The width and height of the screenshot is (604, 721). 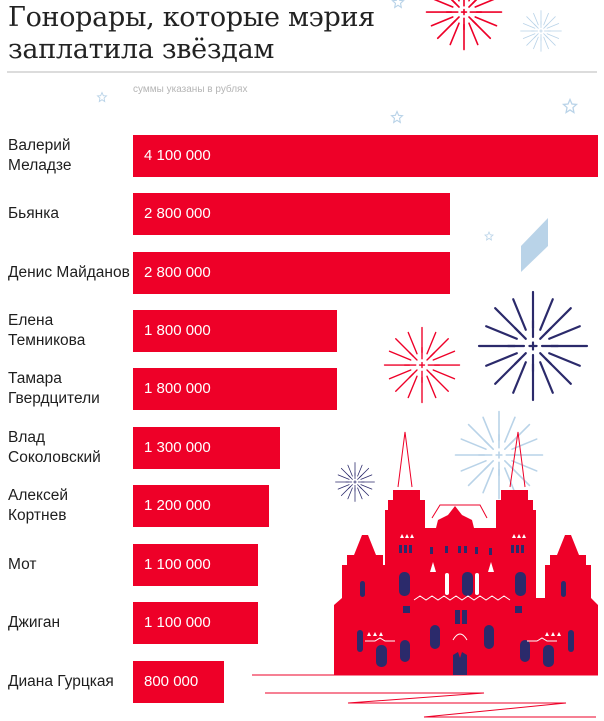 I want to click on bar: 4 100 000, so click(x=365, y=156).